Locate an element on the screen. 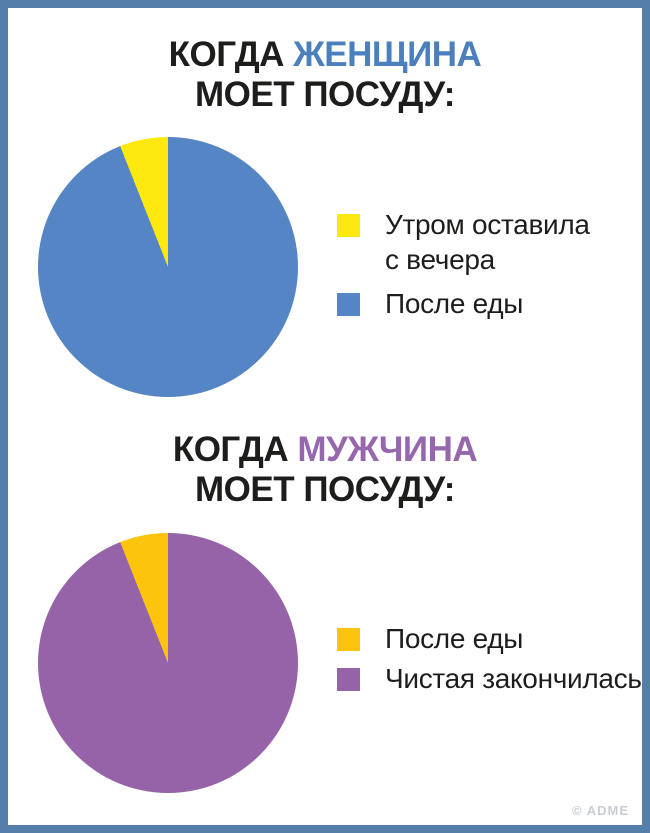  pie-chart-men is located at coordinates (168, 663).